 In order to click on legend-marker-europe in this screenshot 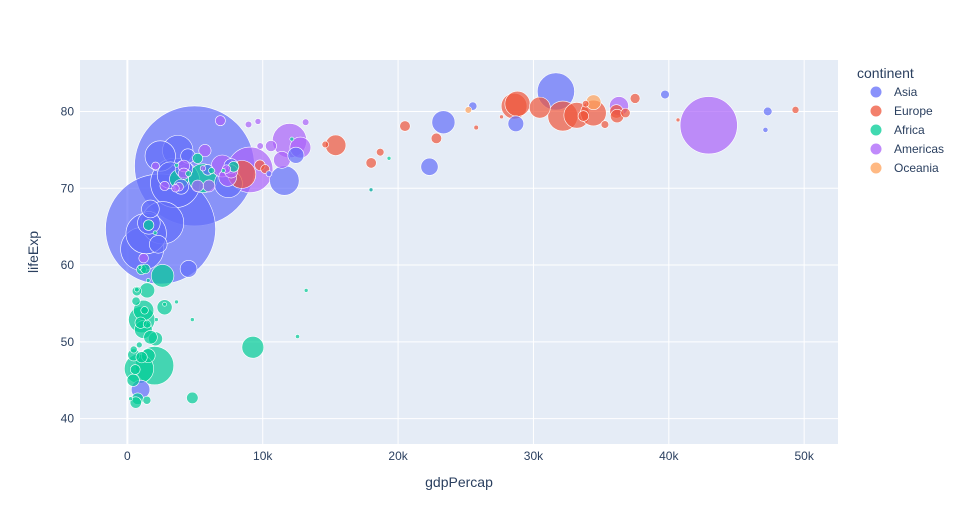, I will do `click(876, 111)`.